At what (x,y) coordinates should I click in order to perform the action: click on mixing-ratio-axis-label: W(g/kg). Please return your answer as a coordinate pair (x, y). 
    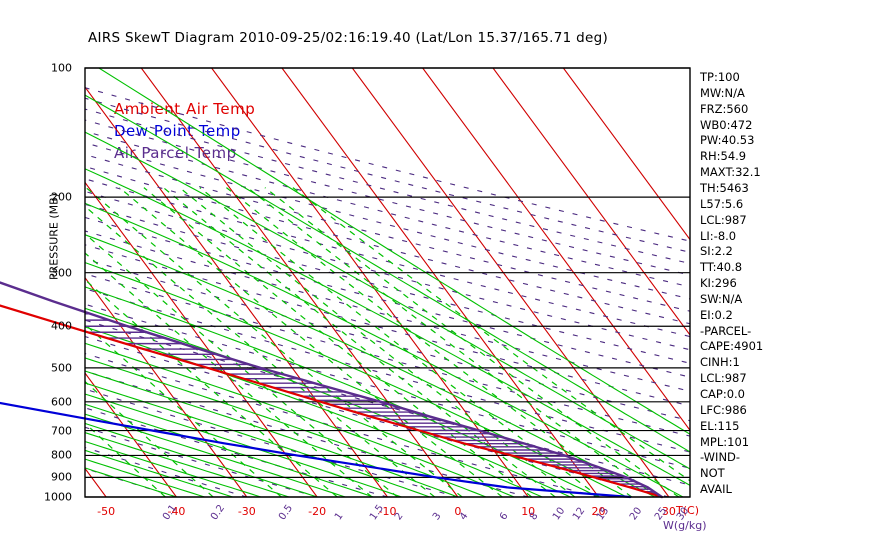
    Looking at the image, I should click on (685, 525).